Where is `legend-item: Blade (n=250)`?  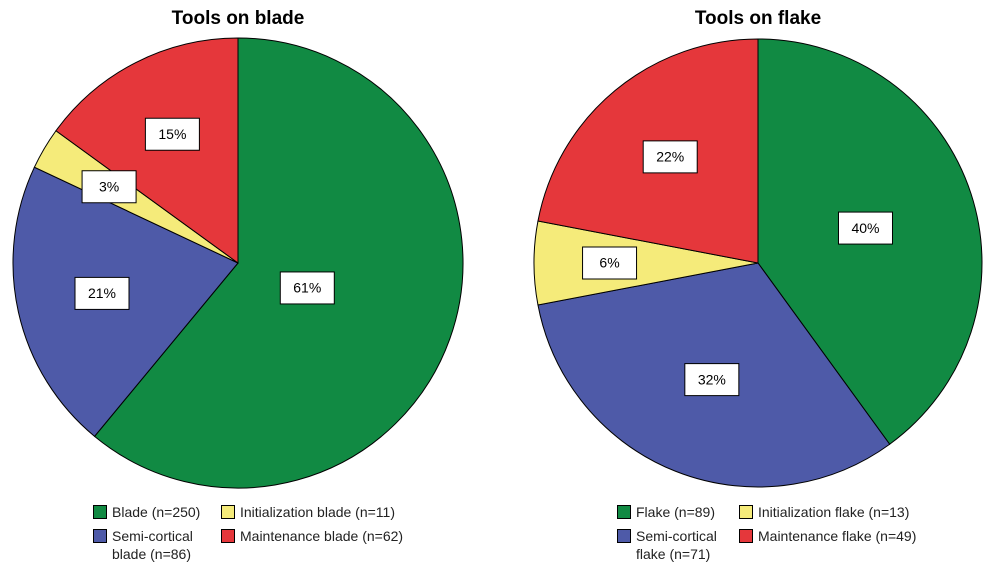 legend-item: Blade (n=250) is located at coordinates (154, 512).